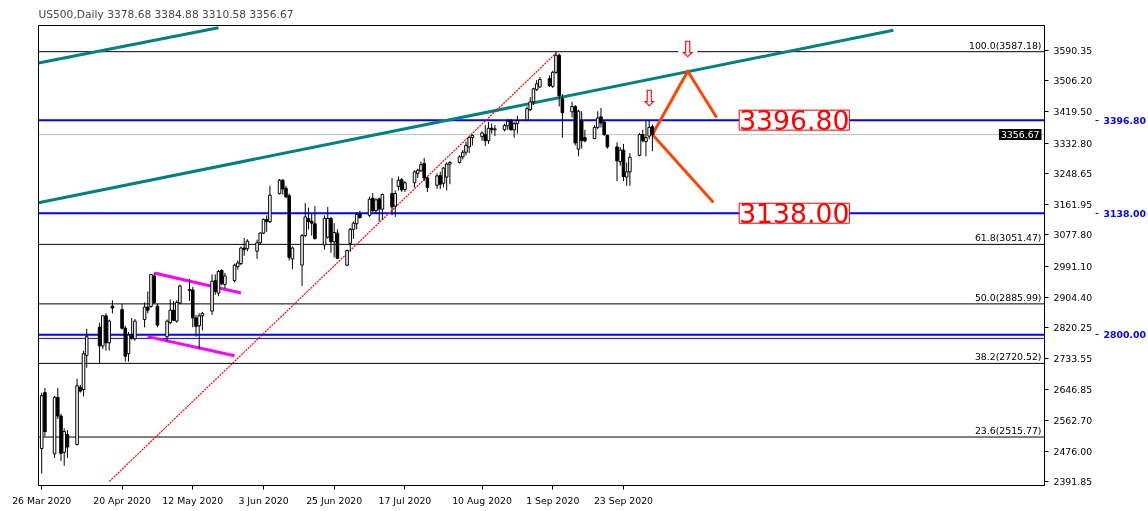 The width and height of the screenshot is (1148, 511). What do you see at coordinates (1073, 112) in the screenshot?
I see `y-tick-label: 3419.50` at bounding box center [1073, 112].